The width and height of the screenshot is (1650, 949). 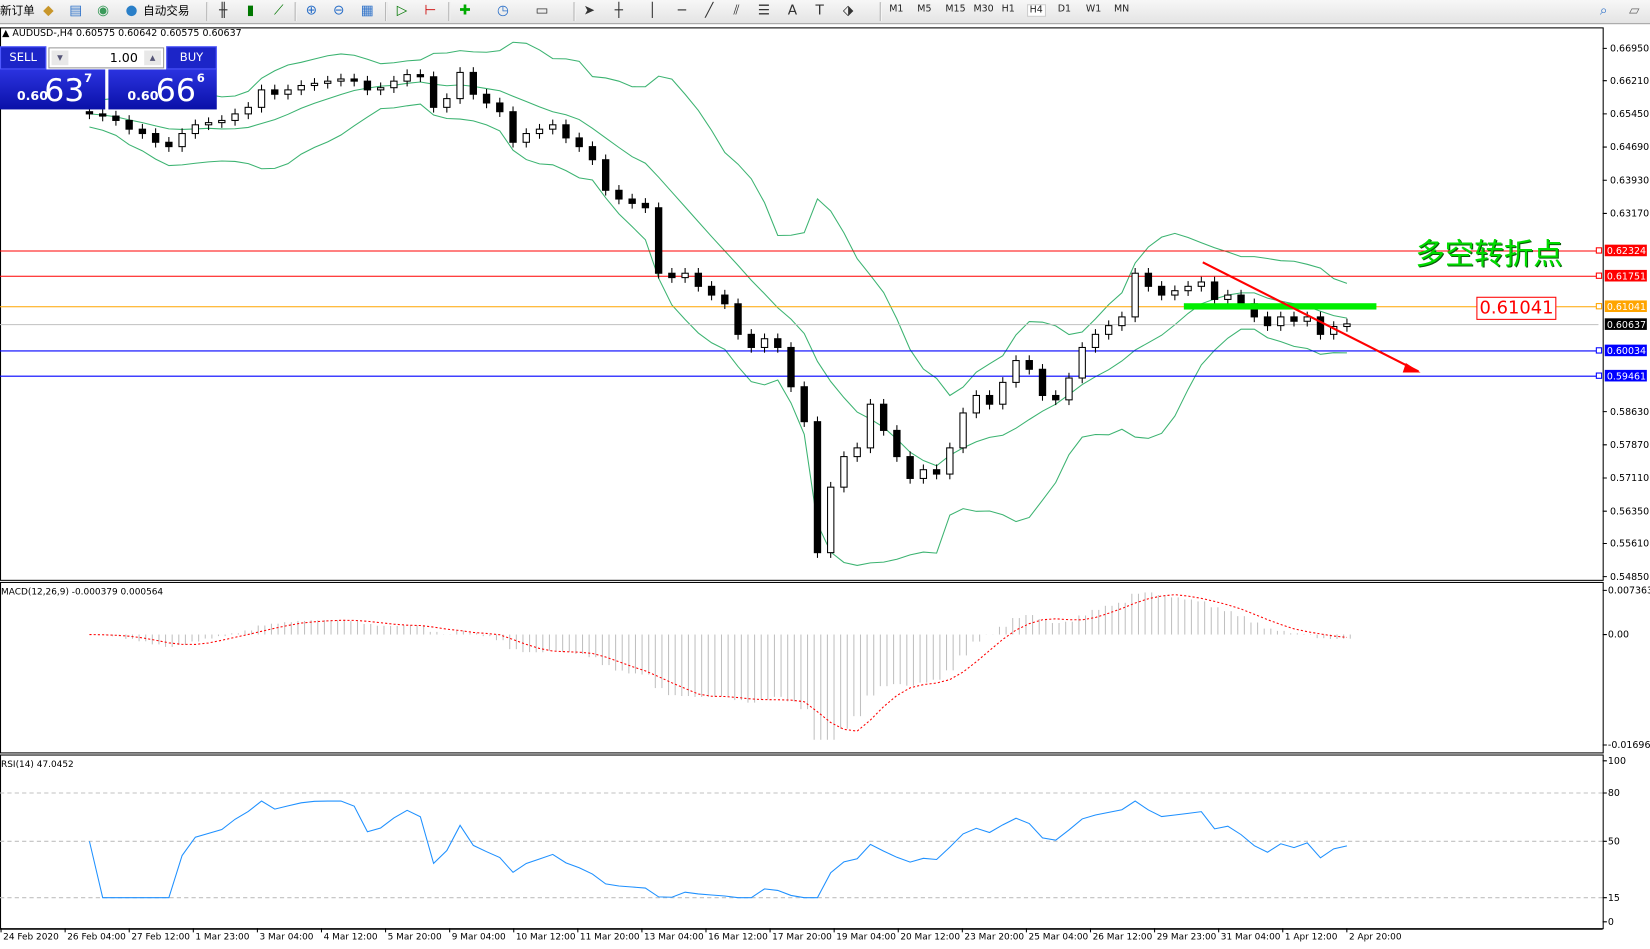 What do you see at coordinates (738, 938) in the screenshot?
I see `time-tick-label: 16 Mar 12:00` at bounding box center [738, 938].